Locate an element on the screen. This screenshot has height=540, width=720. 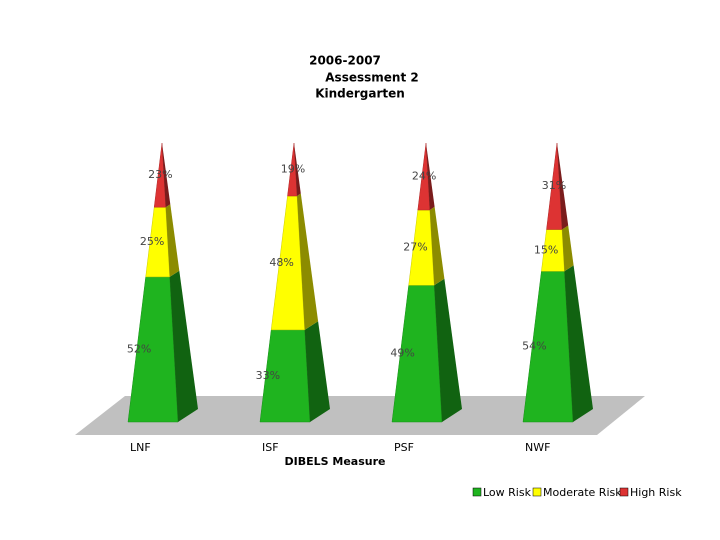
data-label: 15% is located at coordinates (546, 249).